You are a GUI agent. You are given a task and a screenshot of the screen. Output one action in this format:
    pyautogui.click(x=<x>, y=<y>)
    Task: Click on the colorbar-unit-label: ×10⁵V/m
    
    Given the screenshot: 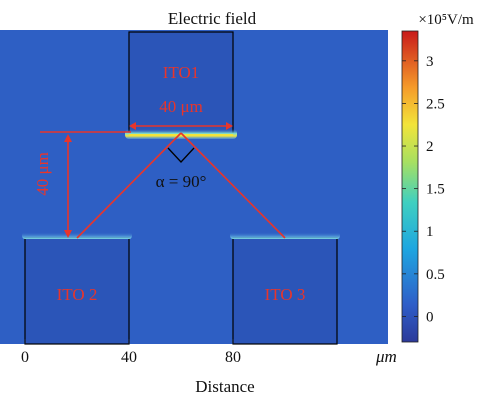 What is the action you would take?
    pyautogui.click(x=446, y=20)
    